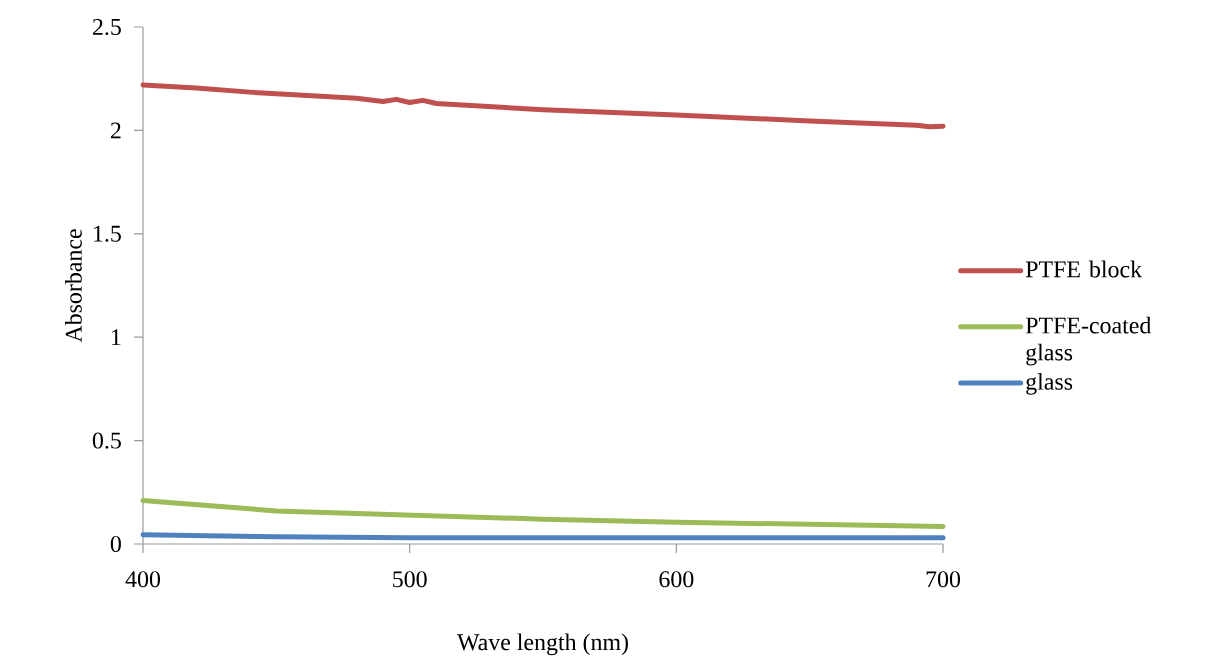  What do you see at coordinates (116, 337) in the screenshot?
I see `y-tick-label: 1` at bounding box center [116, 337].